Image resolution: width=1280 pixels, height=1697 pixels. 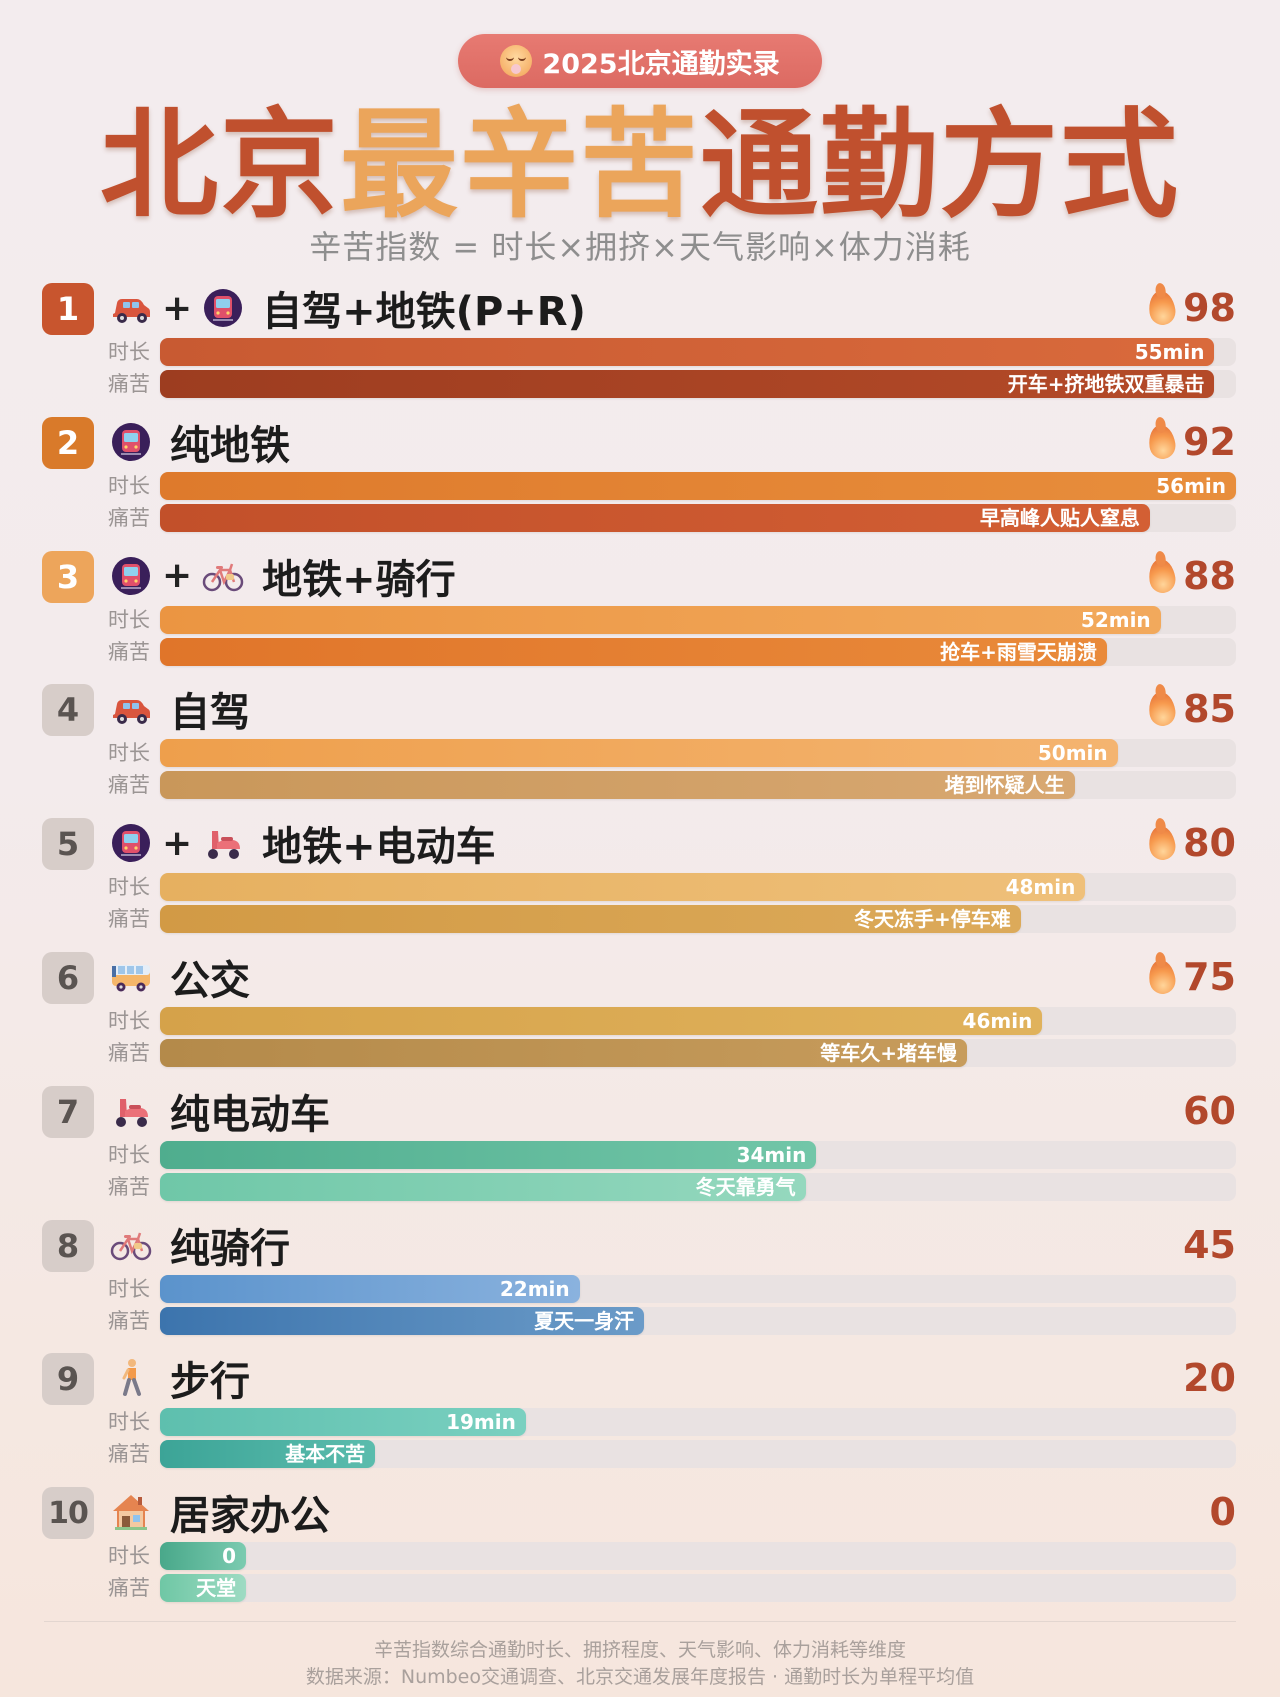 I want to click on duration-bar: 48min, so click(x=623, y=887).